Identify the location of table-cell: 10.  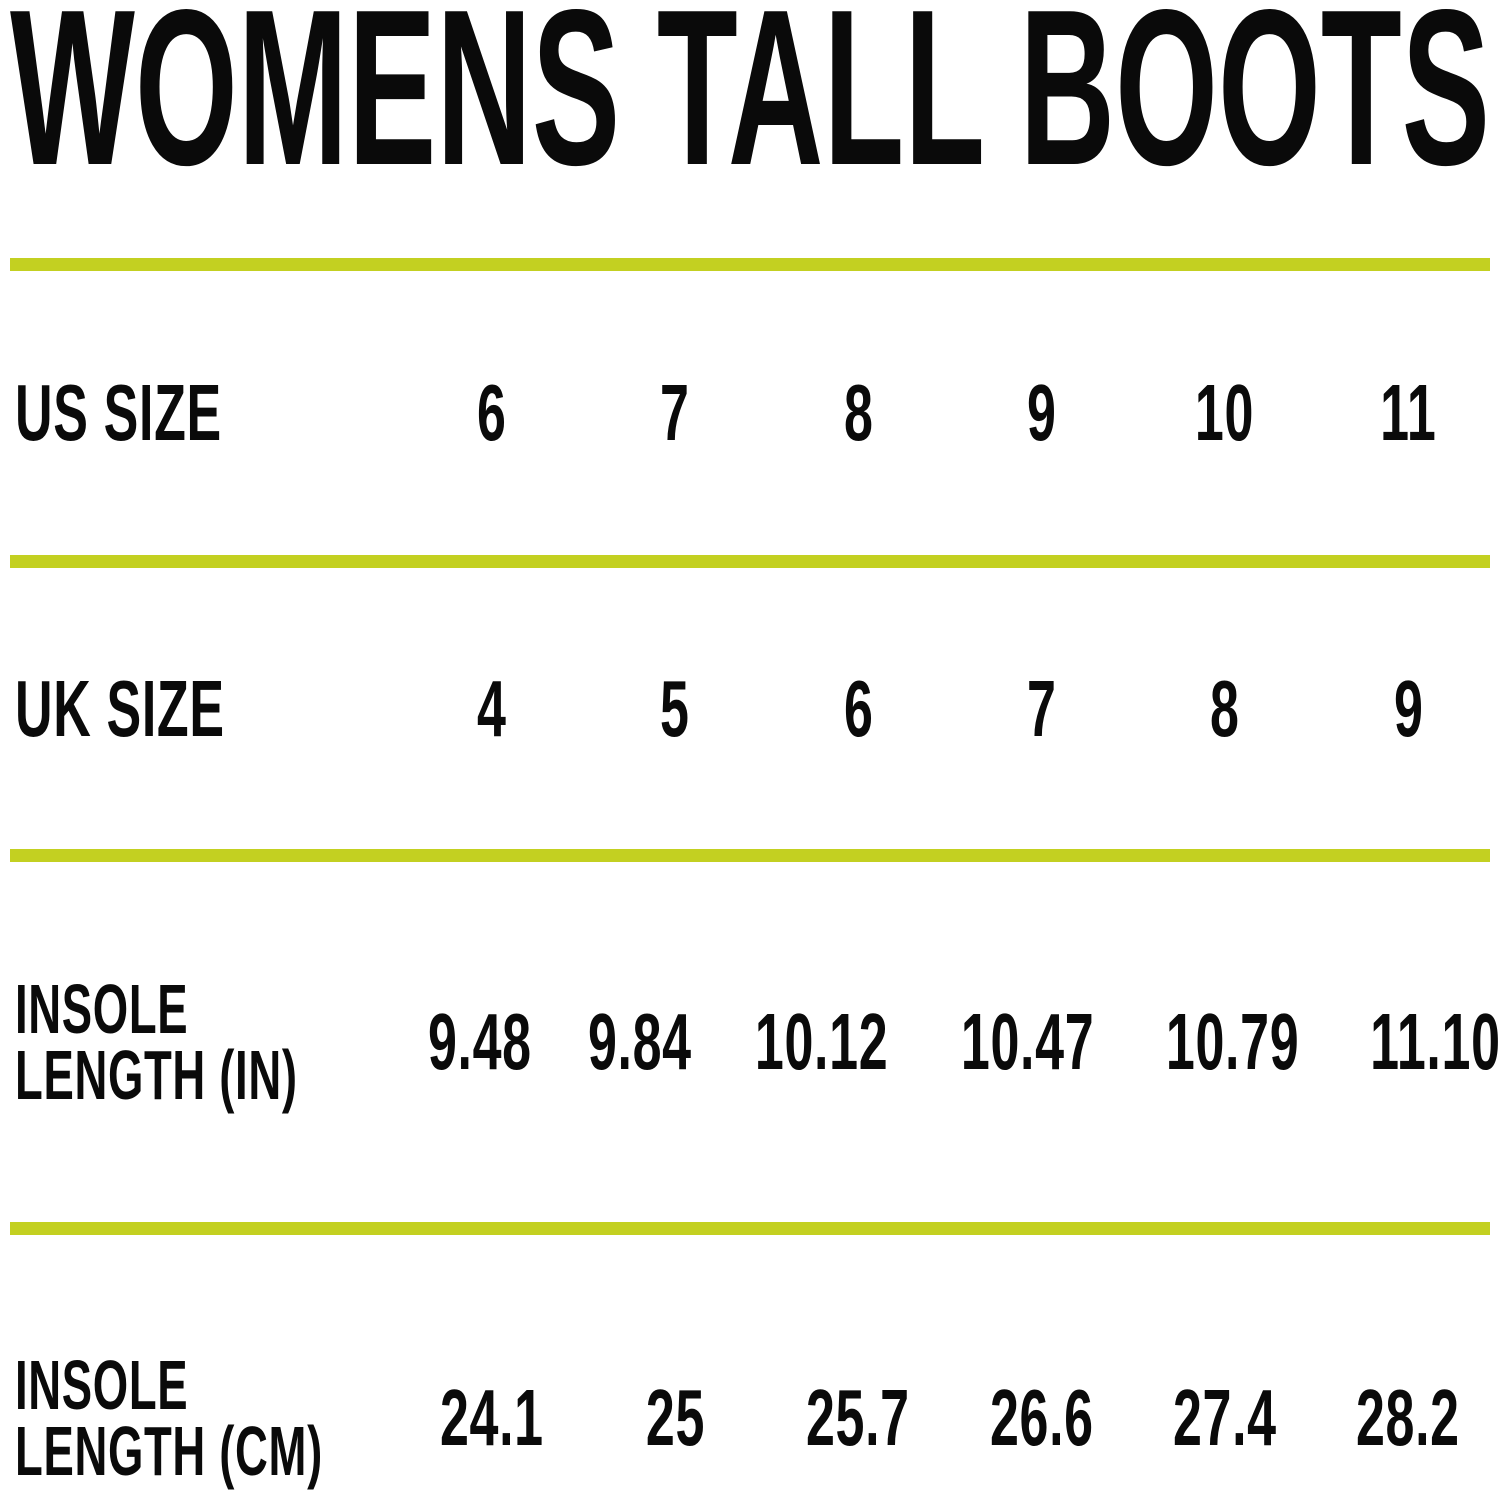
(1224, 413).